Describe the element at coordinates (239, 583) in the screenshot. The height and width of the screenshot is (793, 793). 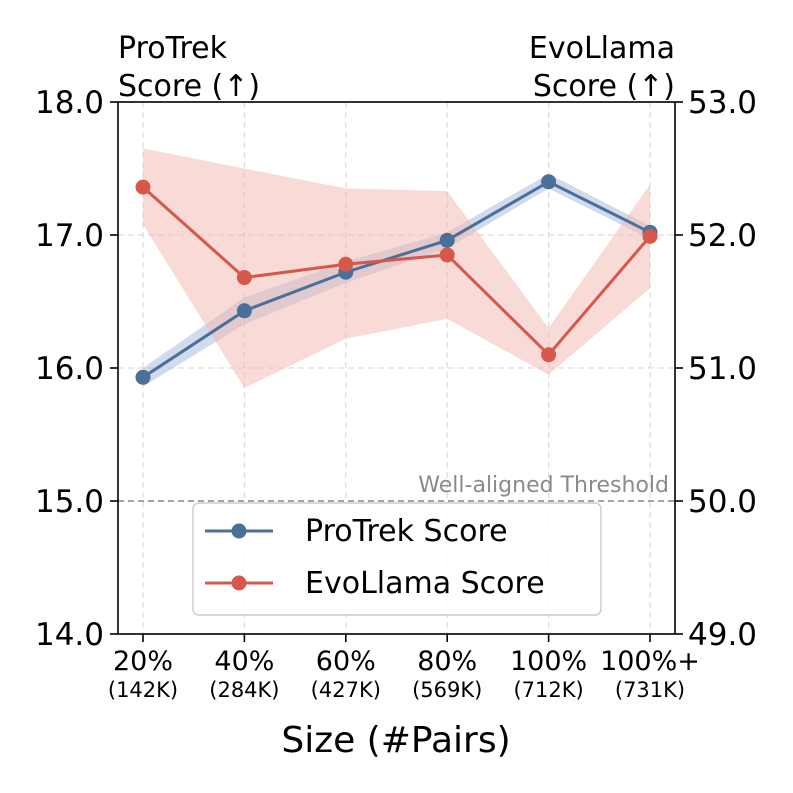
I see `legend-marker-evollama` at that location.